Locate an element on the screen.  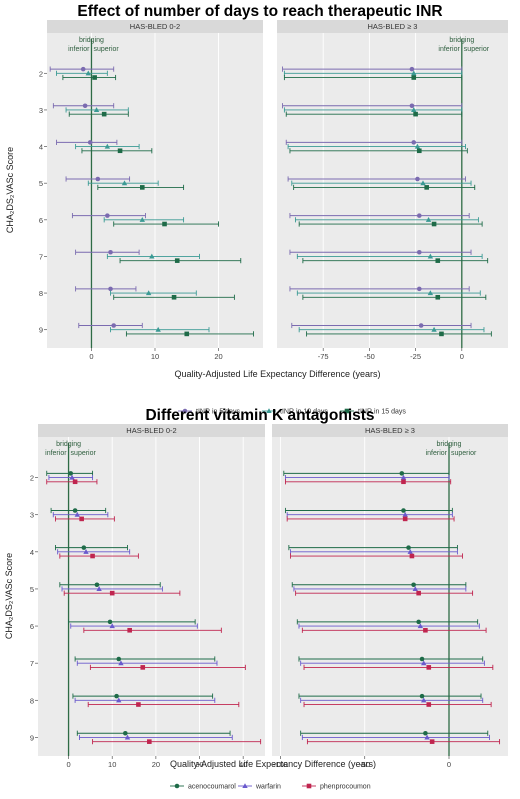
legend-label: warfarin is located at coordinates (268, 787).